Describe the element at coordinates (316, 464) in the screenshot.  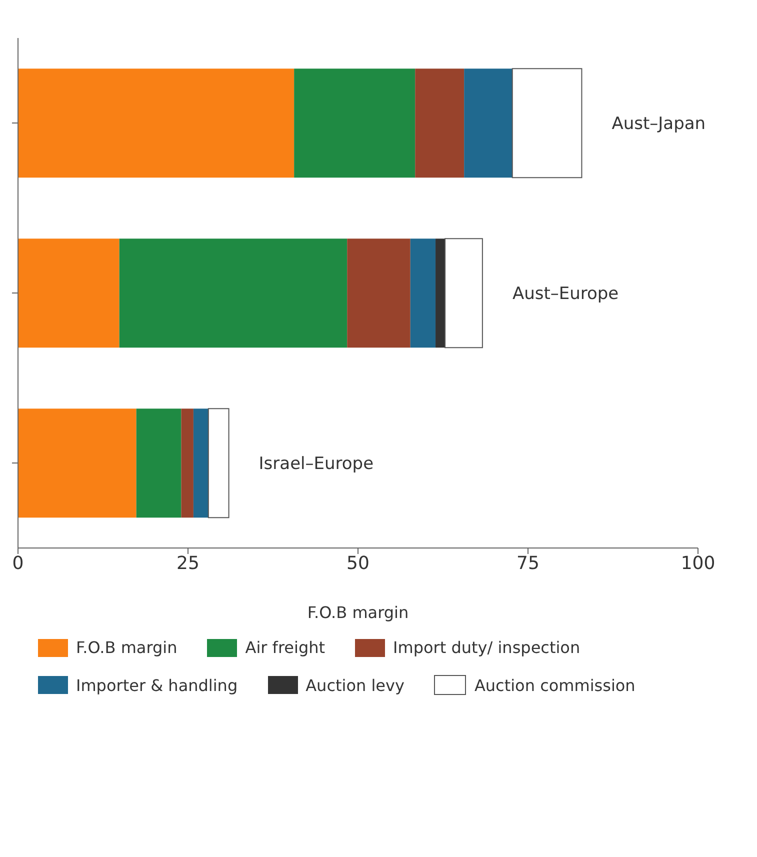
I see `y-tick-label: Israel–Europe` at that location.